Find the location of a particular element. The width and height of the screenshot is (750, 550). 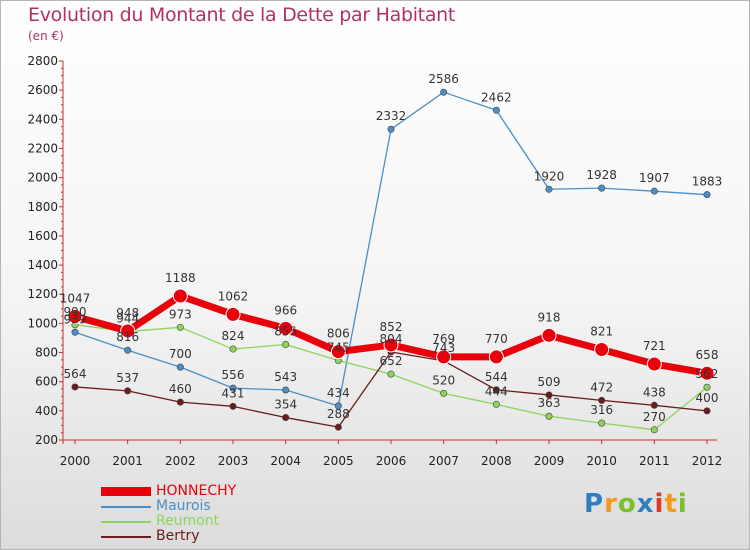

data-label-maurois: 434 is located at coordinates (338, 393).